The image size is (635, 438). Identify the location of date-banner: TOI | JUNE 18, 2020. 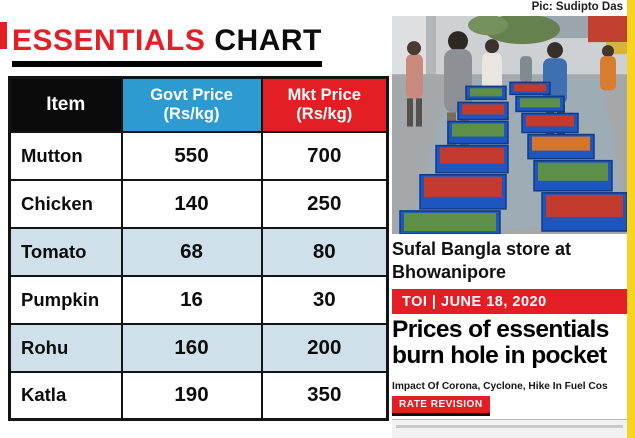
(509, 301).